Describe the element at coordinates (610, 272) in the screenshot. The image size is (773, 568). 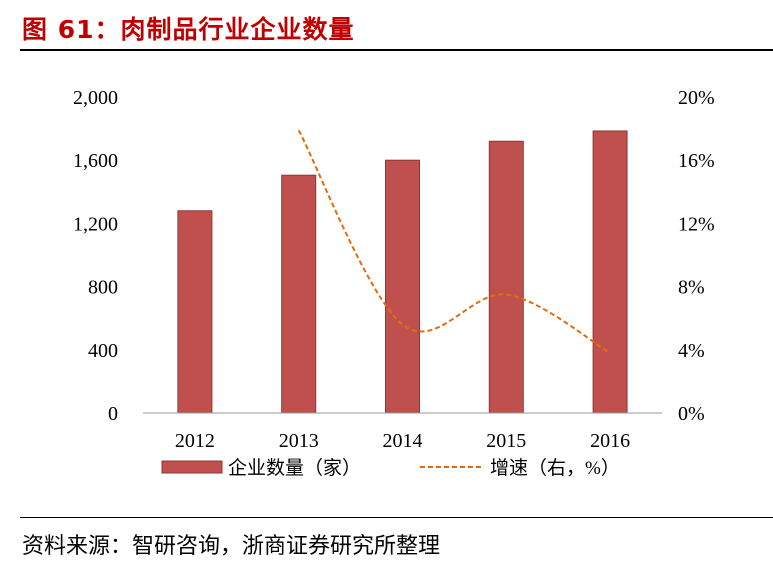
I see `bar-2016` at that location.